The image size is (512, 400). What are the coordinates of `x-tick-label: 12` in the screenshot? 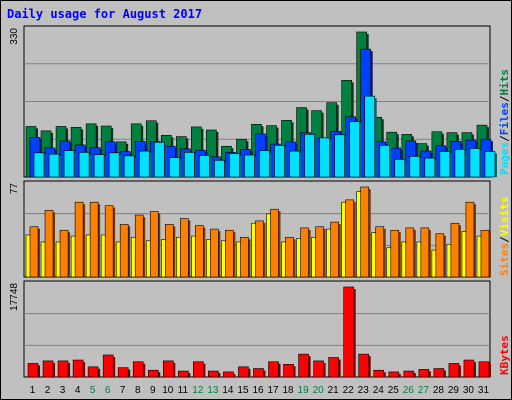 It's located at (198, 390).